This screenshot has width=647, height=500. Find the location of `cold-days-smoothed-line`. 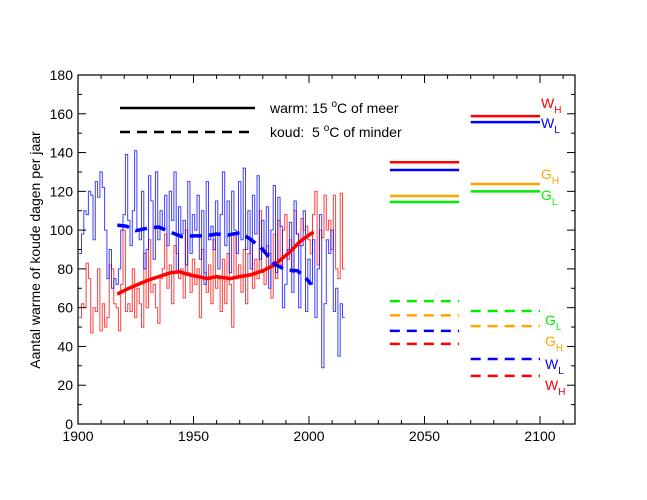

cold-days-smoothed-line is located at coordinates (215, 254).